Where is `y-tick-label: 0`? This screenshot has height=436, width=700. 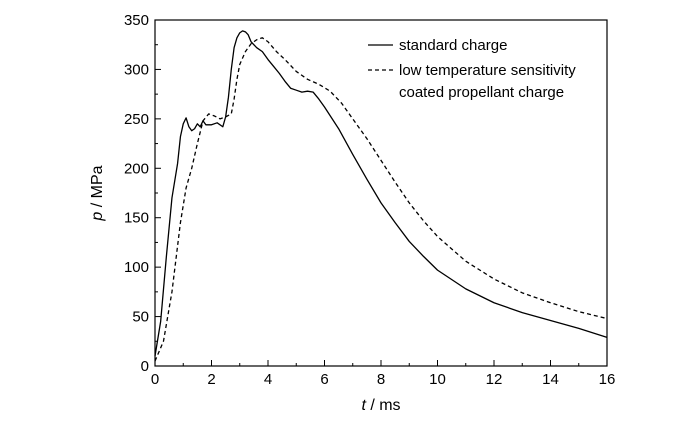
y-tick-label: 0 is located at coordinates (145, 366).